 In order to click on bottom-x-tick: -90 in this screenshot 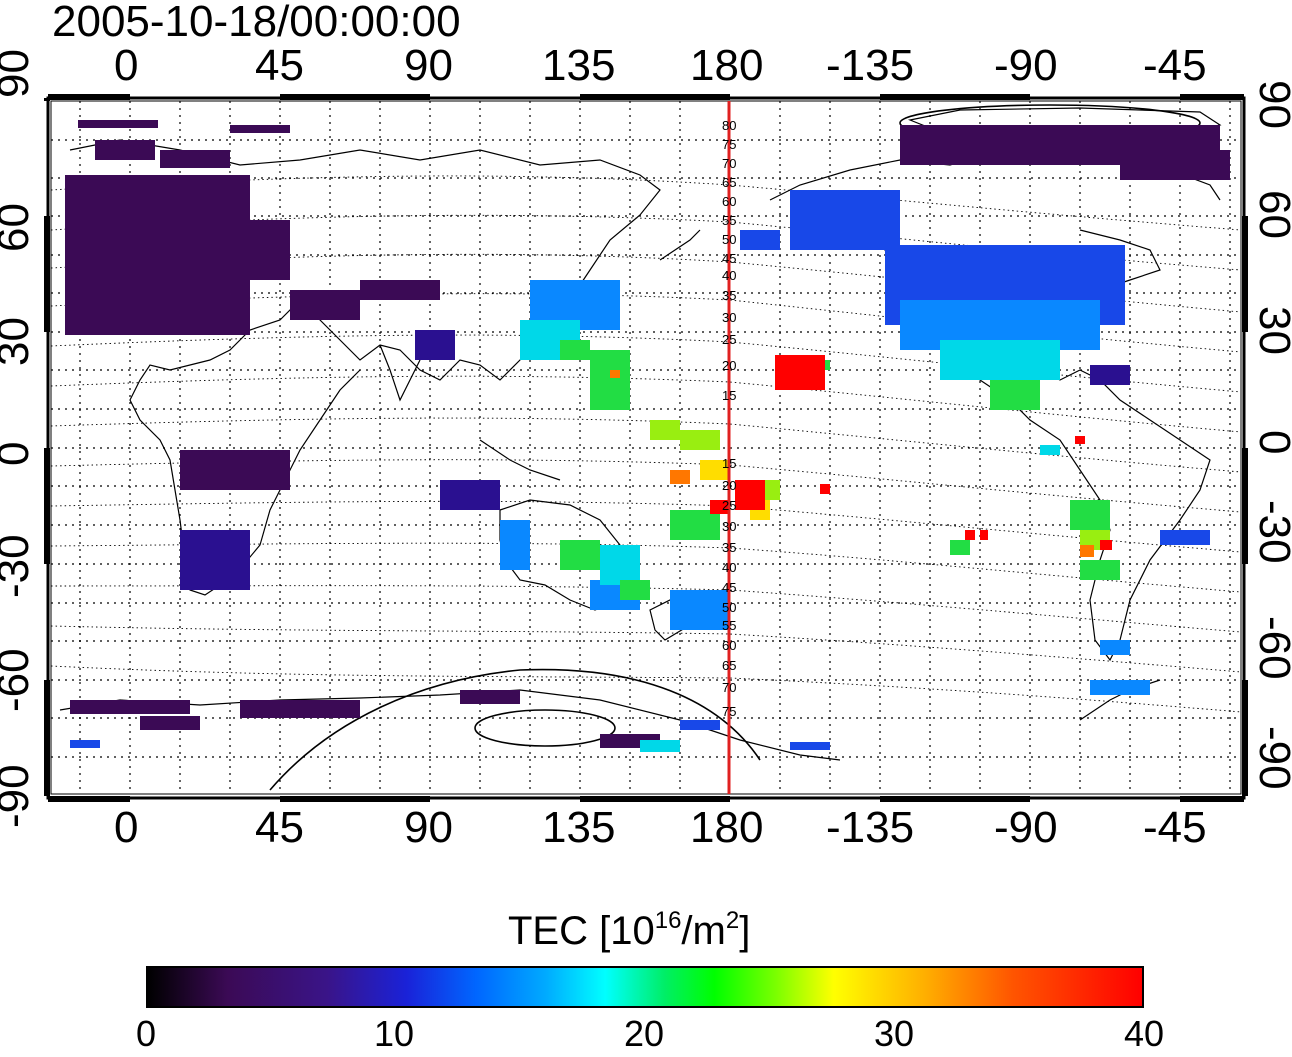, I will do `click(1026, 827)`.